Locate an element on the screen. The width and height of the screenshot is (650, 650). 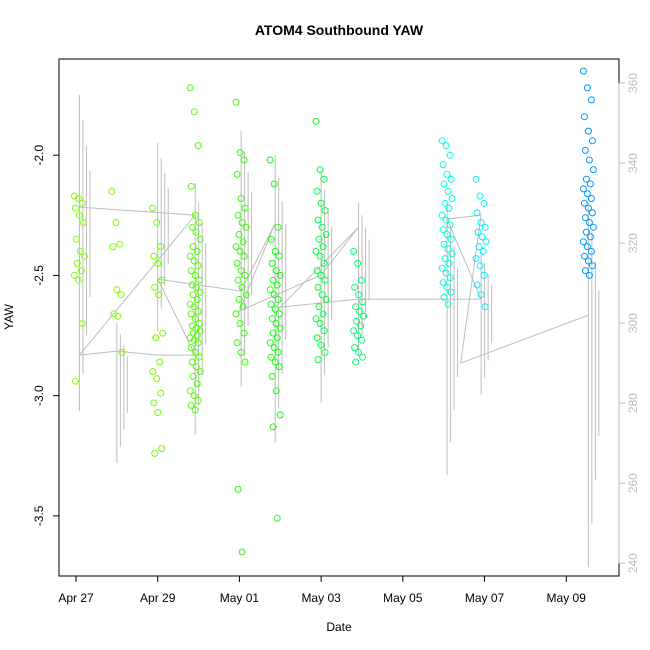
y-axis-label: YAW is located at coordinates (9, 316).